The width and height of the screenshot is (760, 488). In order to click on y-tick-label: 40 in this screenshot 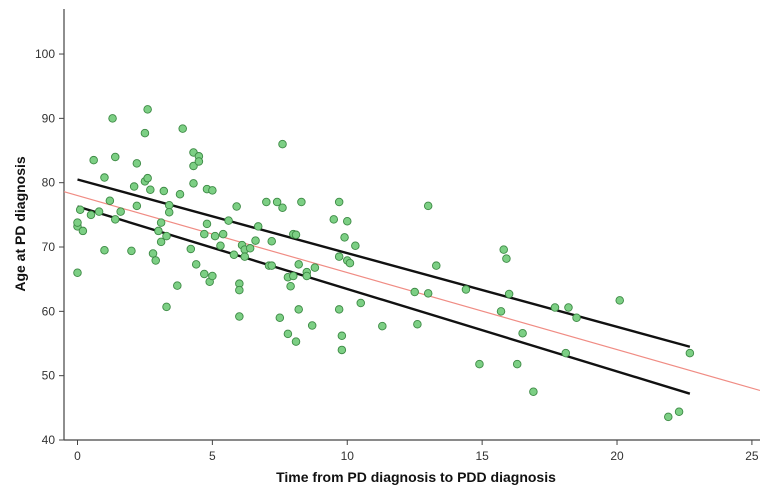, I will do `click(49, 440)`.